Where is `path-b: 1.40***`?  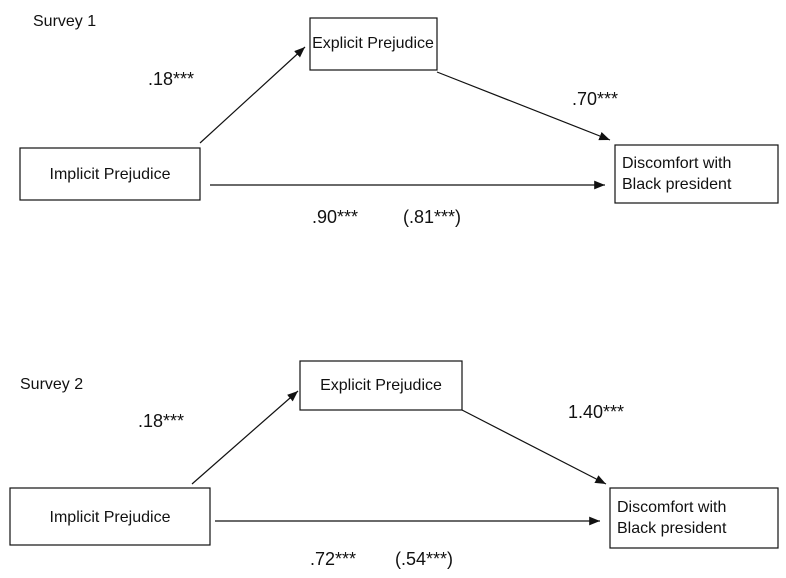 path-b: 1.40*** is located at coordinates (596, 412).